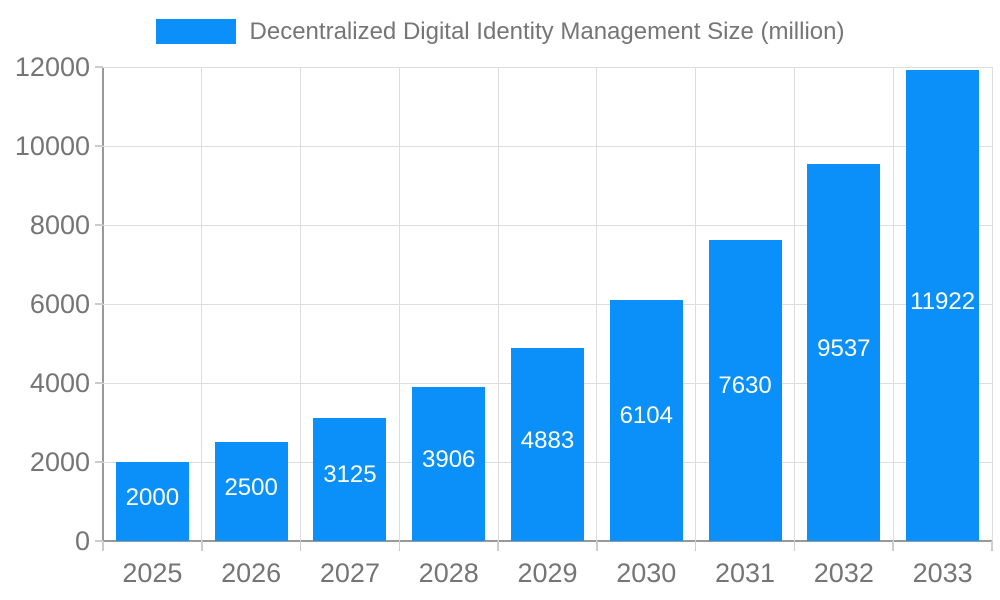 The height and width of the screenshot is (600, 1000). Describe the element at coordinates (59, 383) in the screenshot. I see `y-tick-label: 4000` at that location.